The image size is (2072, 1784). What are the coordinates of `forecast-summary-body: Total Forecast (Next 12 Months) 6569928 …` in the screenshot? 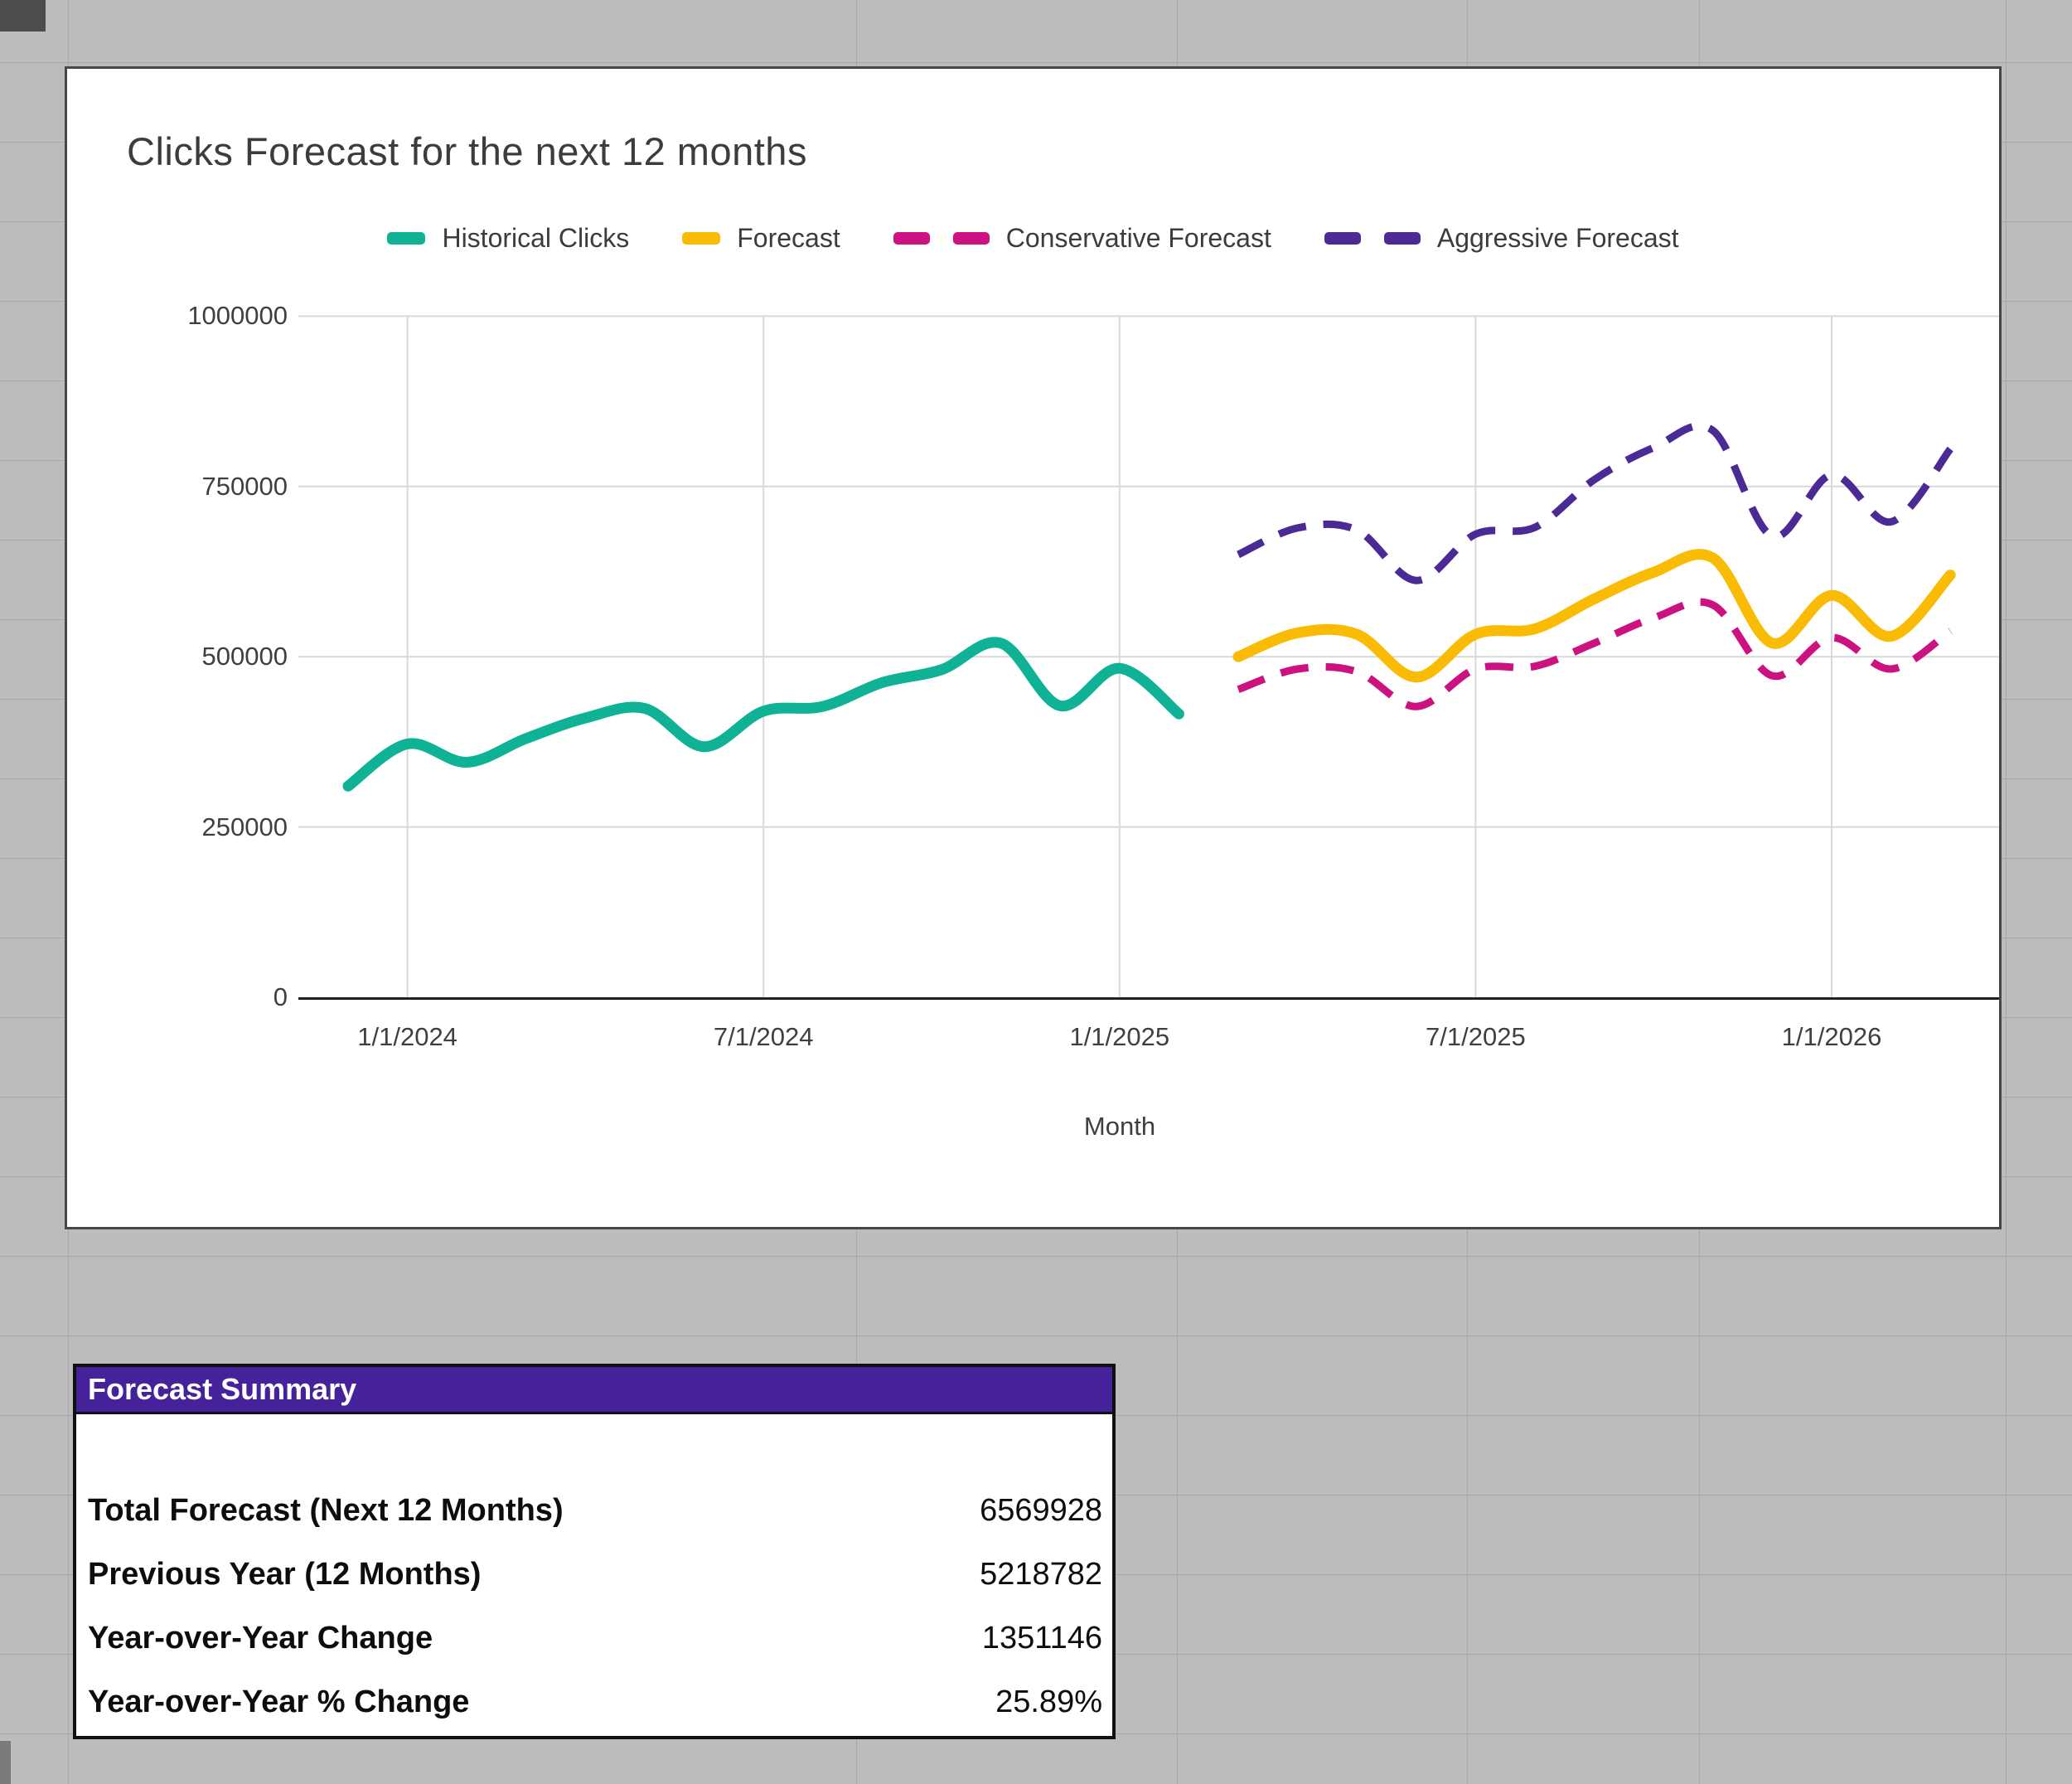 It's located at (594, 1575).